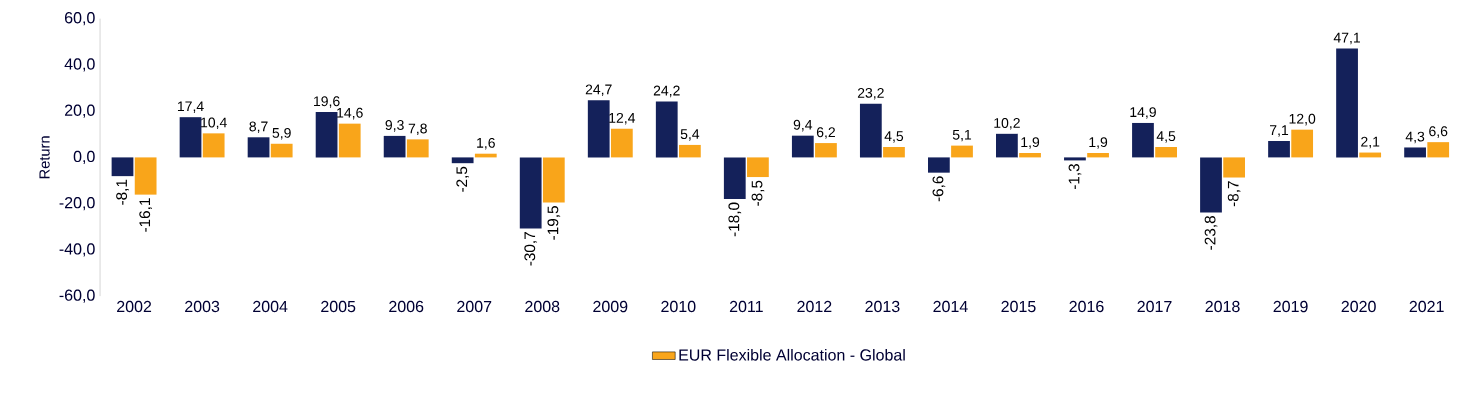 The width and height of the screenshot is (1466, 403). Describe the element at coordinates (666, 91) in the screenshot. I see `data-label: 24,2` at that location.